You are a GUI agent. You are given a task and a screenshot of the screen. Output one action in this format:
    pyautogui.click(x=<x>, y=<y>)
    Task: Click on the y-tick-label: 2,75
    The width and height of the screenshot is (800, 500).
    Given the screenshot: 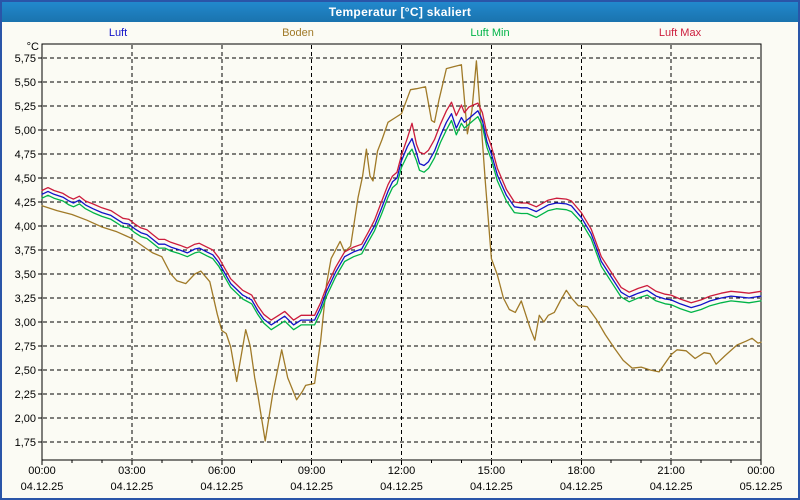 What is the action you would take?
    pyautogui.click(x=25, y=347)
    